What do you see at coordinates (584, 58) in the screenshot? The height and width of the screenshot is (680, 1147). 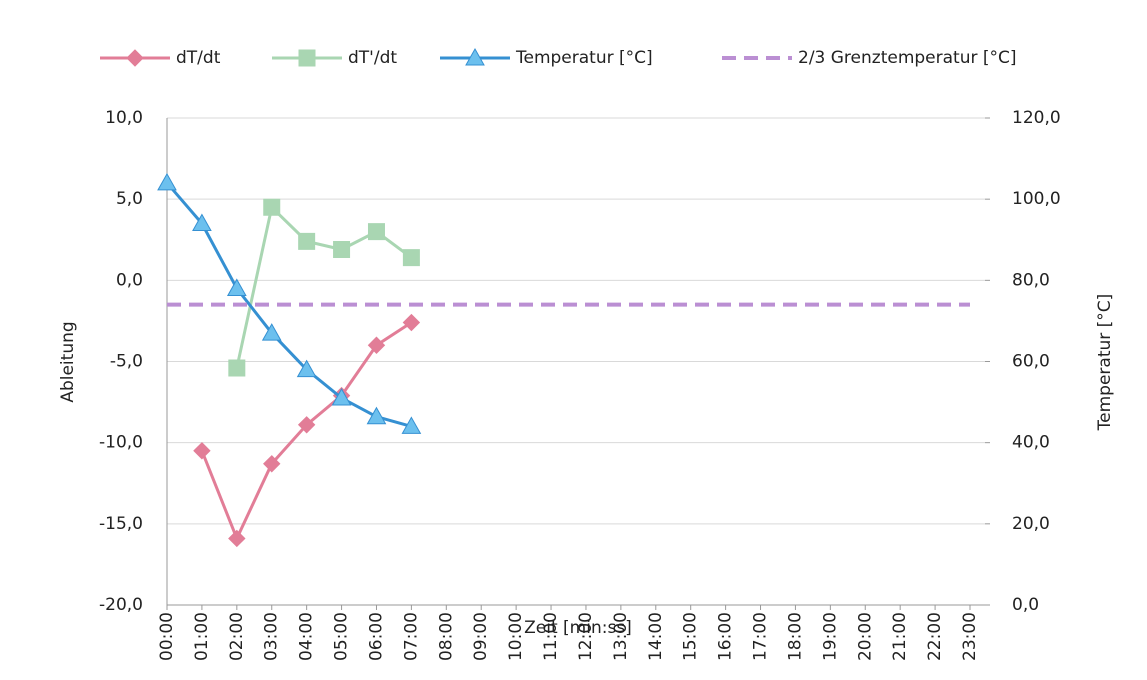 I see `legend-label: Temperatur [°C]` at bounding box center [584, 58].